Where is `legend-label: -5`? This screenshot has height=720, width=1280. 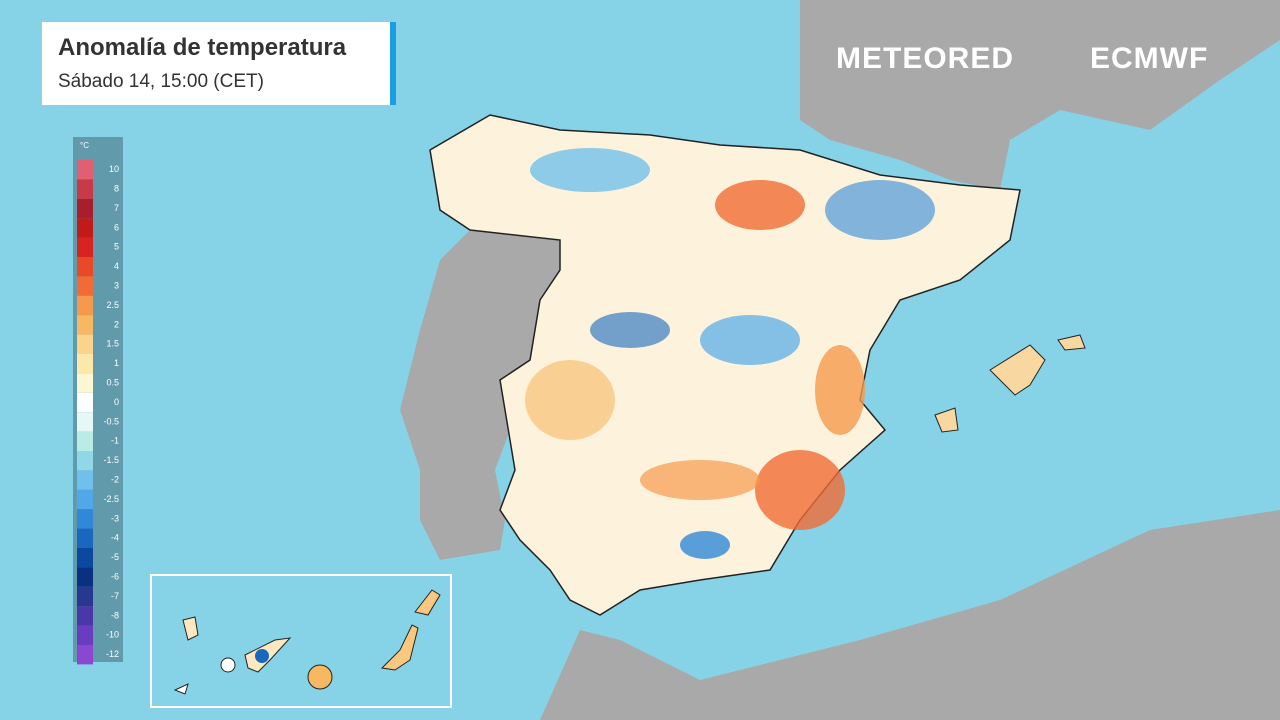 legend-label: -5 is located at coordinates (115, 557).